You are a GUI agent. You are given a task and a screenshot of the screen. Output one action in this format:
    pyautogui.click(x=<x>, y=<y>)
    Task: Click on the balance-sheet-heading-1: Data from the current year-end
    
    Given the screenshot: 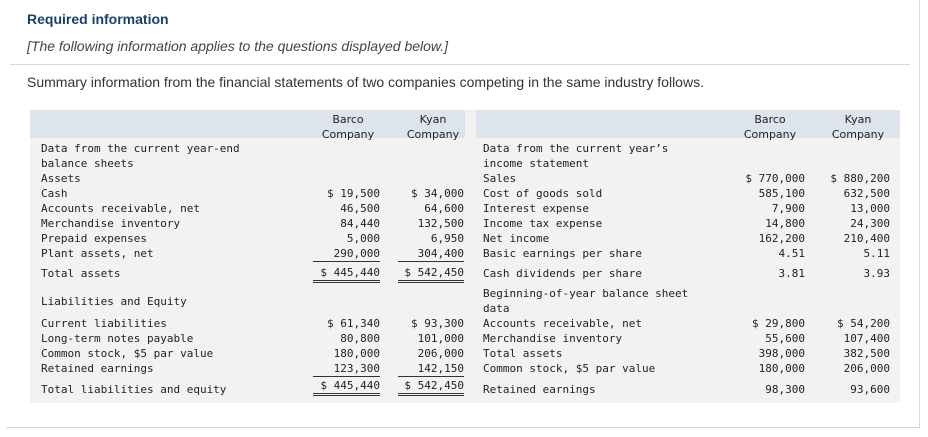 What is the action you would take?
    pyautogui.click(x=140, y=148)
    